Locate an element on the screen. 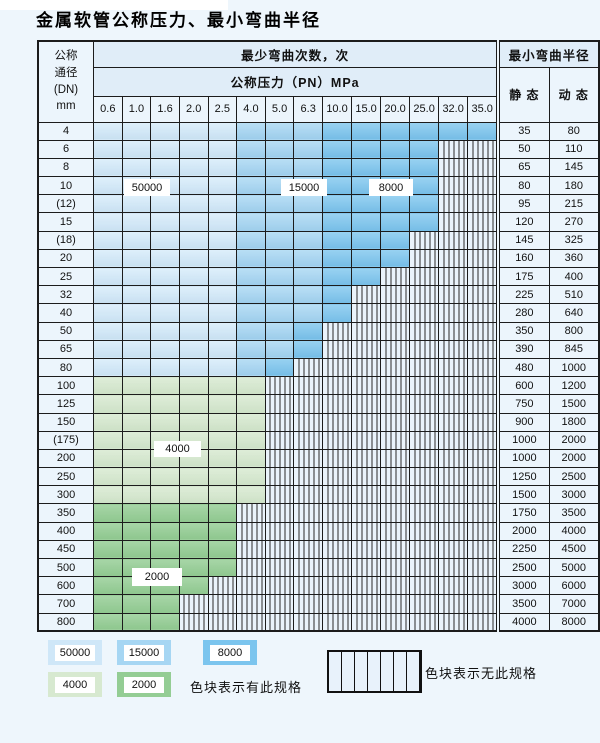  header-pressure-20.0: 20.0 is located at coordinates (395, 109).